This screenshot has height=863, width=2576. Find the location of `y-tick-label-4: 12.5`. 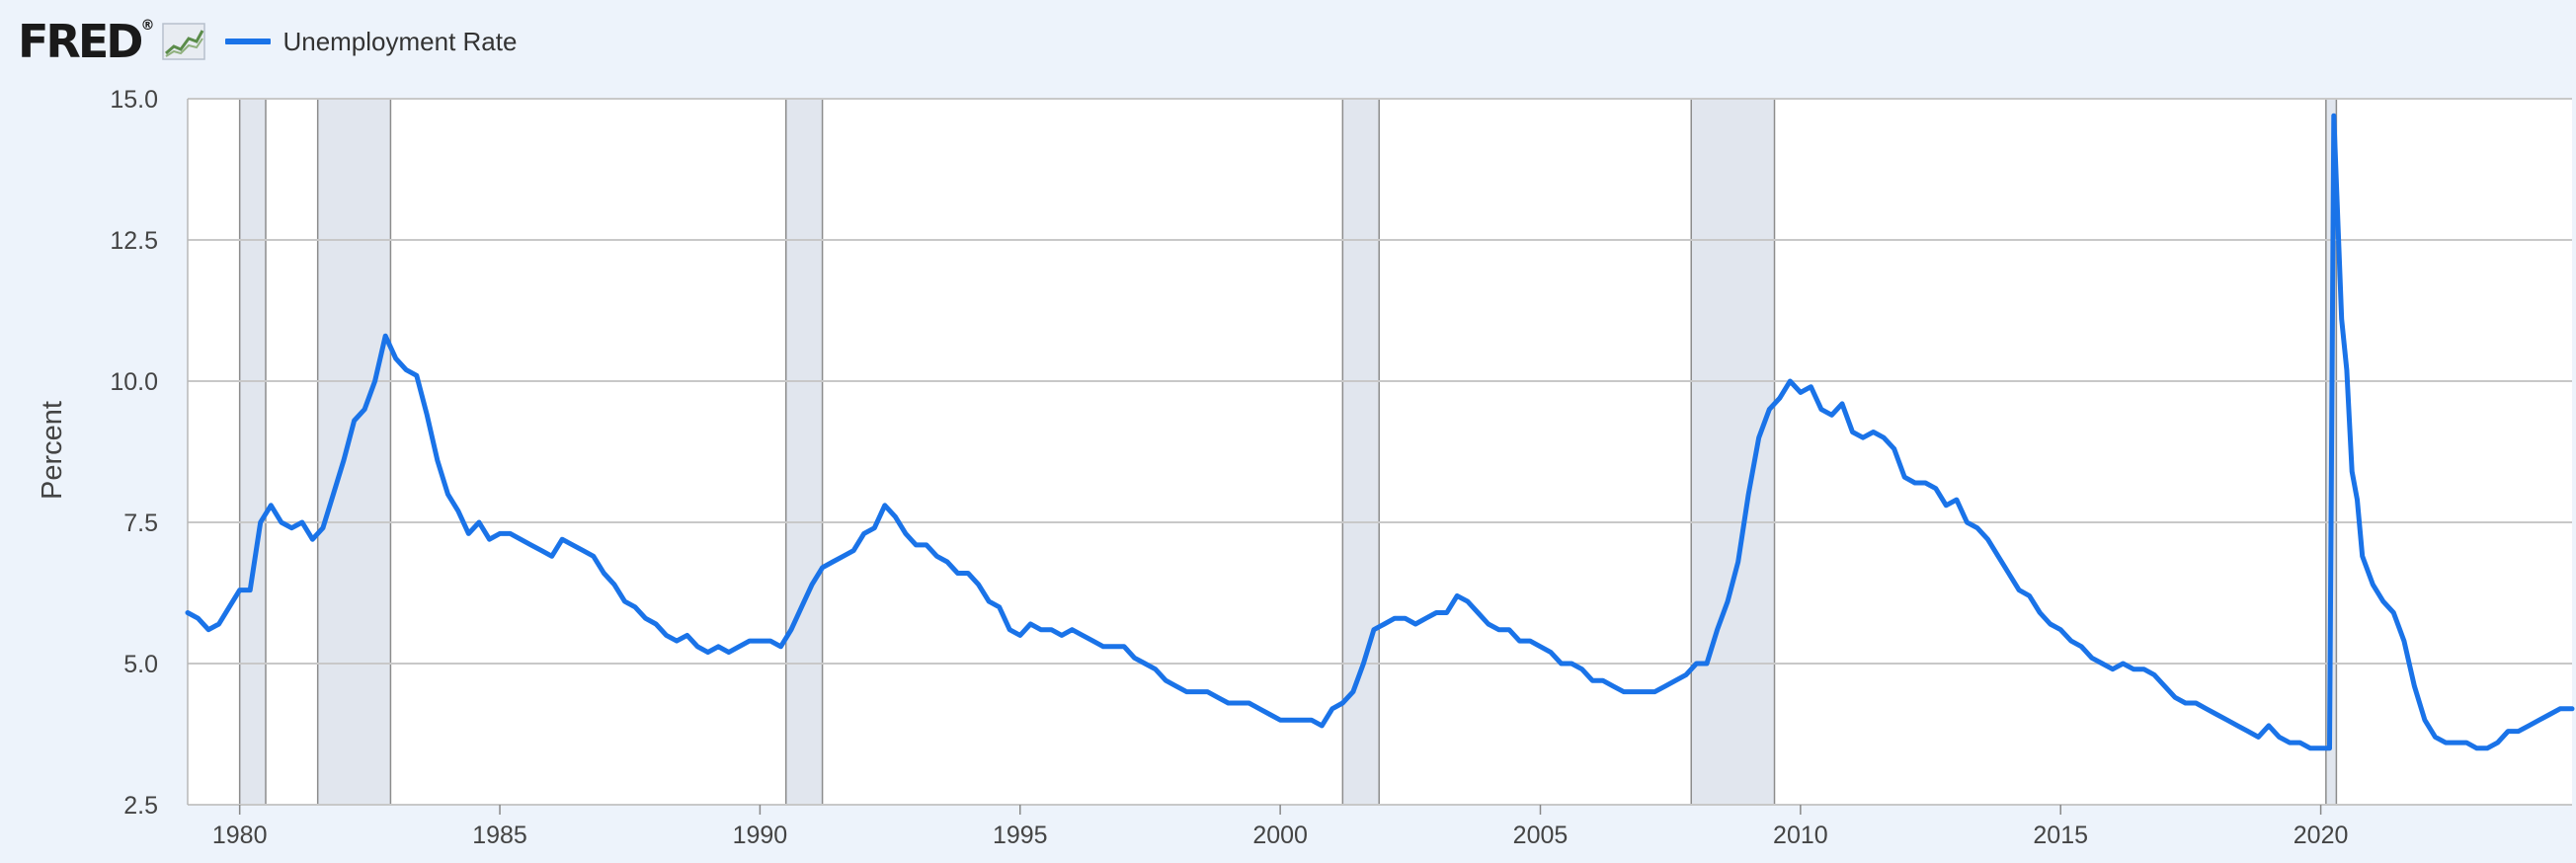

y-tick-label-4: 12.5 is located at coordinates (134, 241).